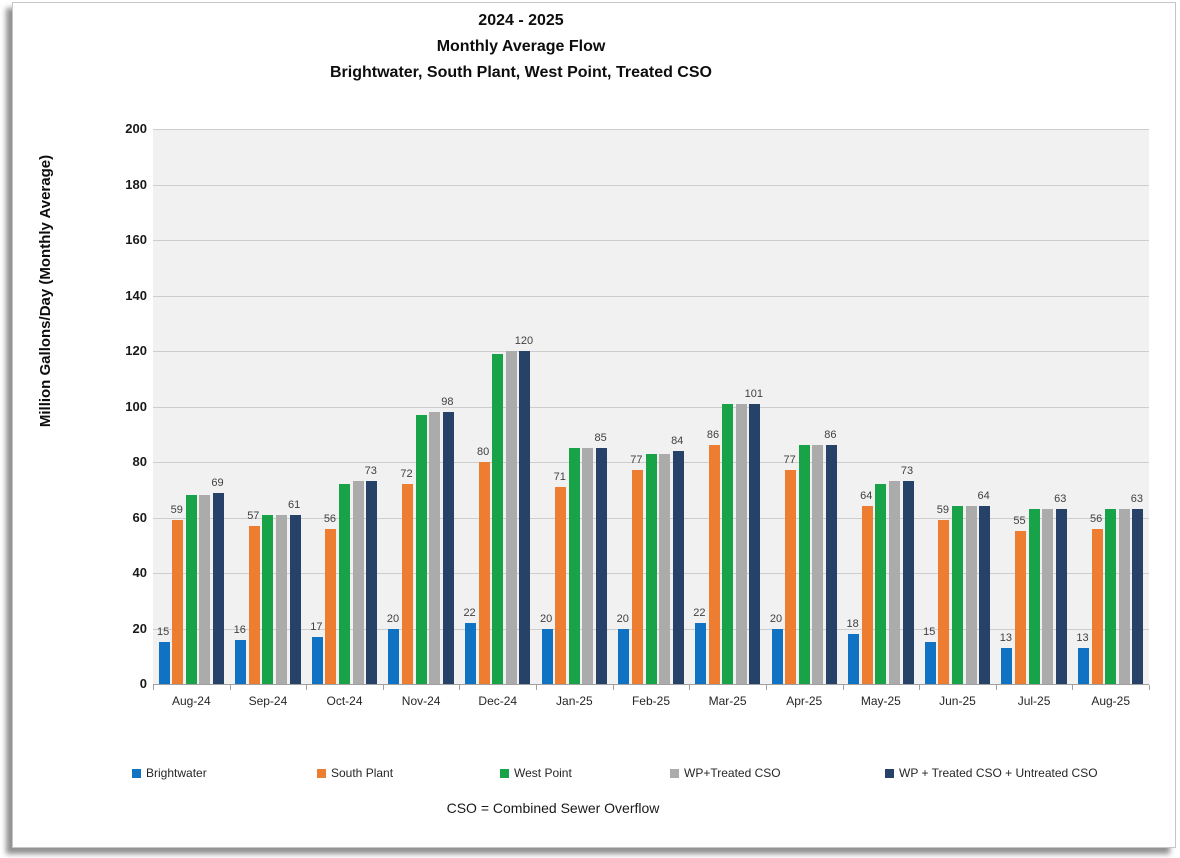 The height and width of the screenshot is (858, 1180). I want to click on bar-value-label: 86, so click(713, 435).